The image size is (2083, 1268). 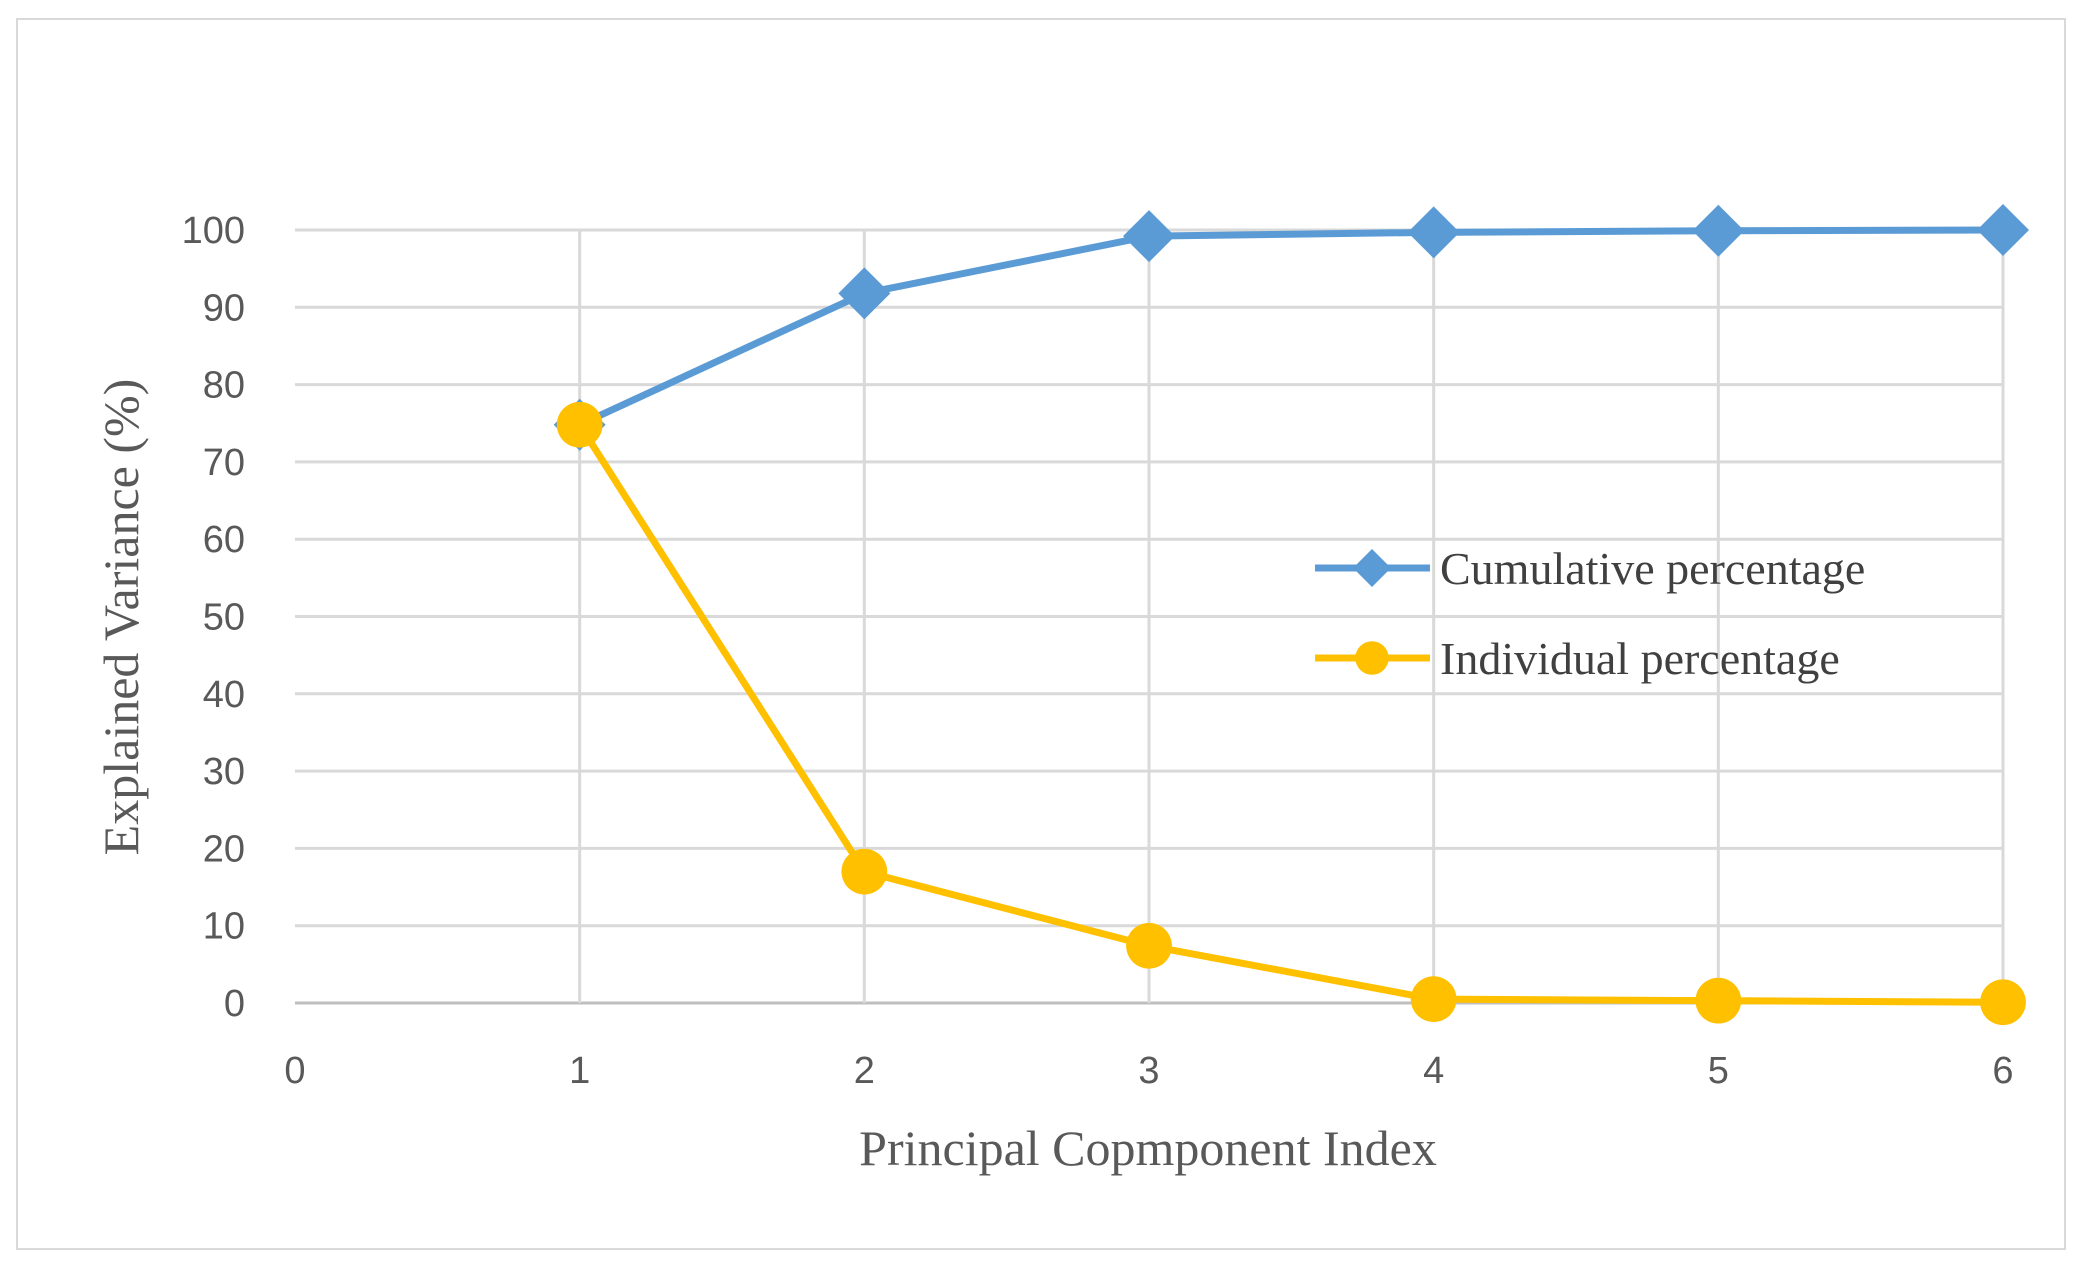 What do you see at coordinates (294, 1071) in the screenshot?
I see `x-tick-label: 0` at bounding box center [294, 1071].